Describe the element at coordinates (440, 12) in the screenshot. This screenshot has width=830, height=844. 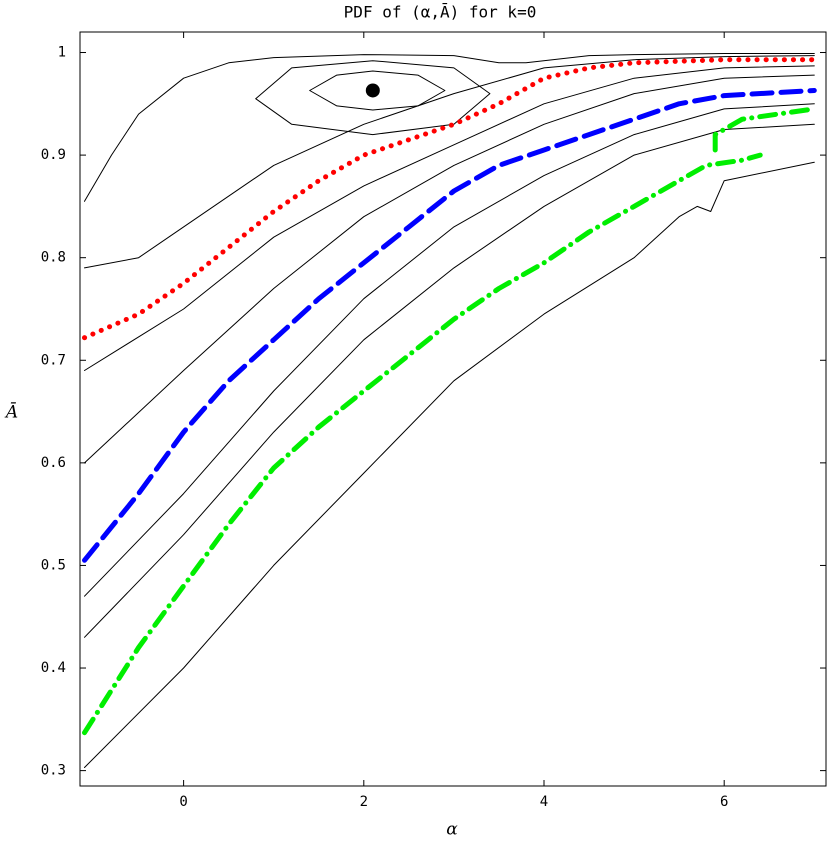
I see `chart-title: PDF of (α,Ā) for k=0` at that location.